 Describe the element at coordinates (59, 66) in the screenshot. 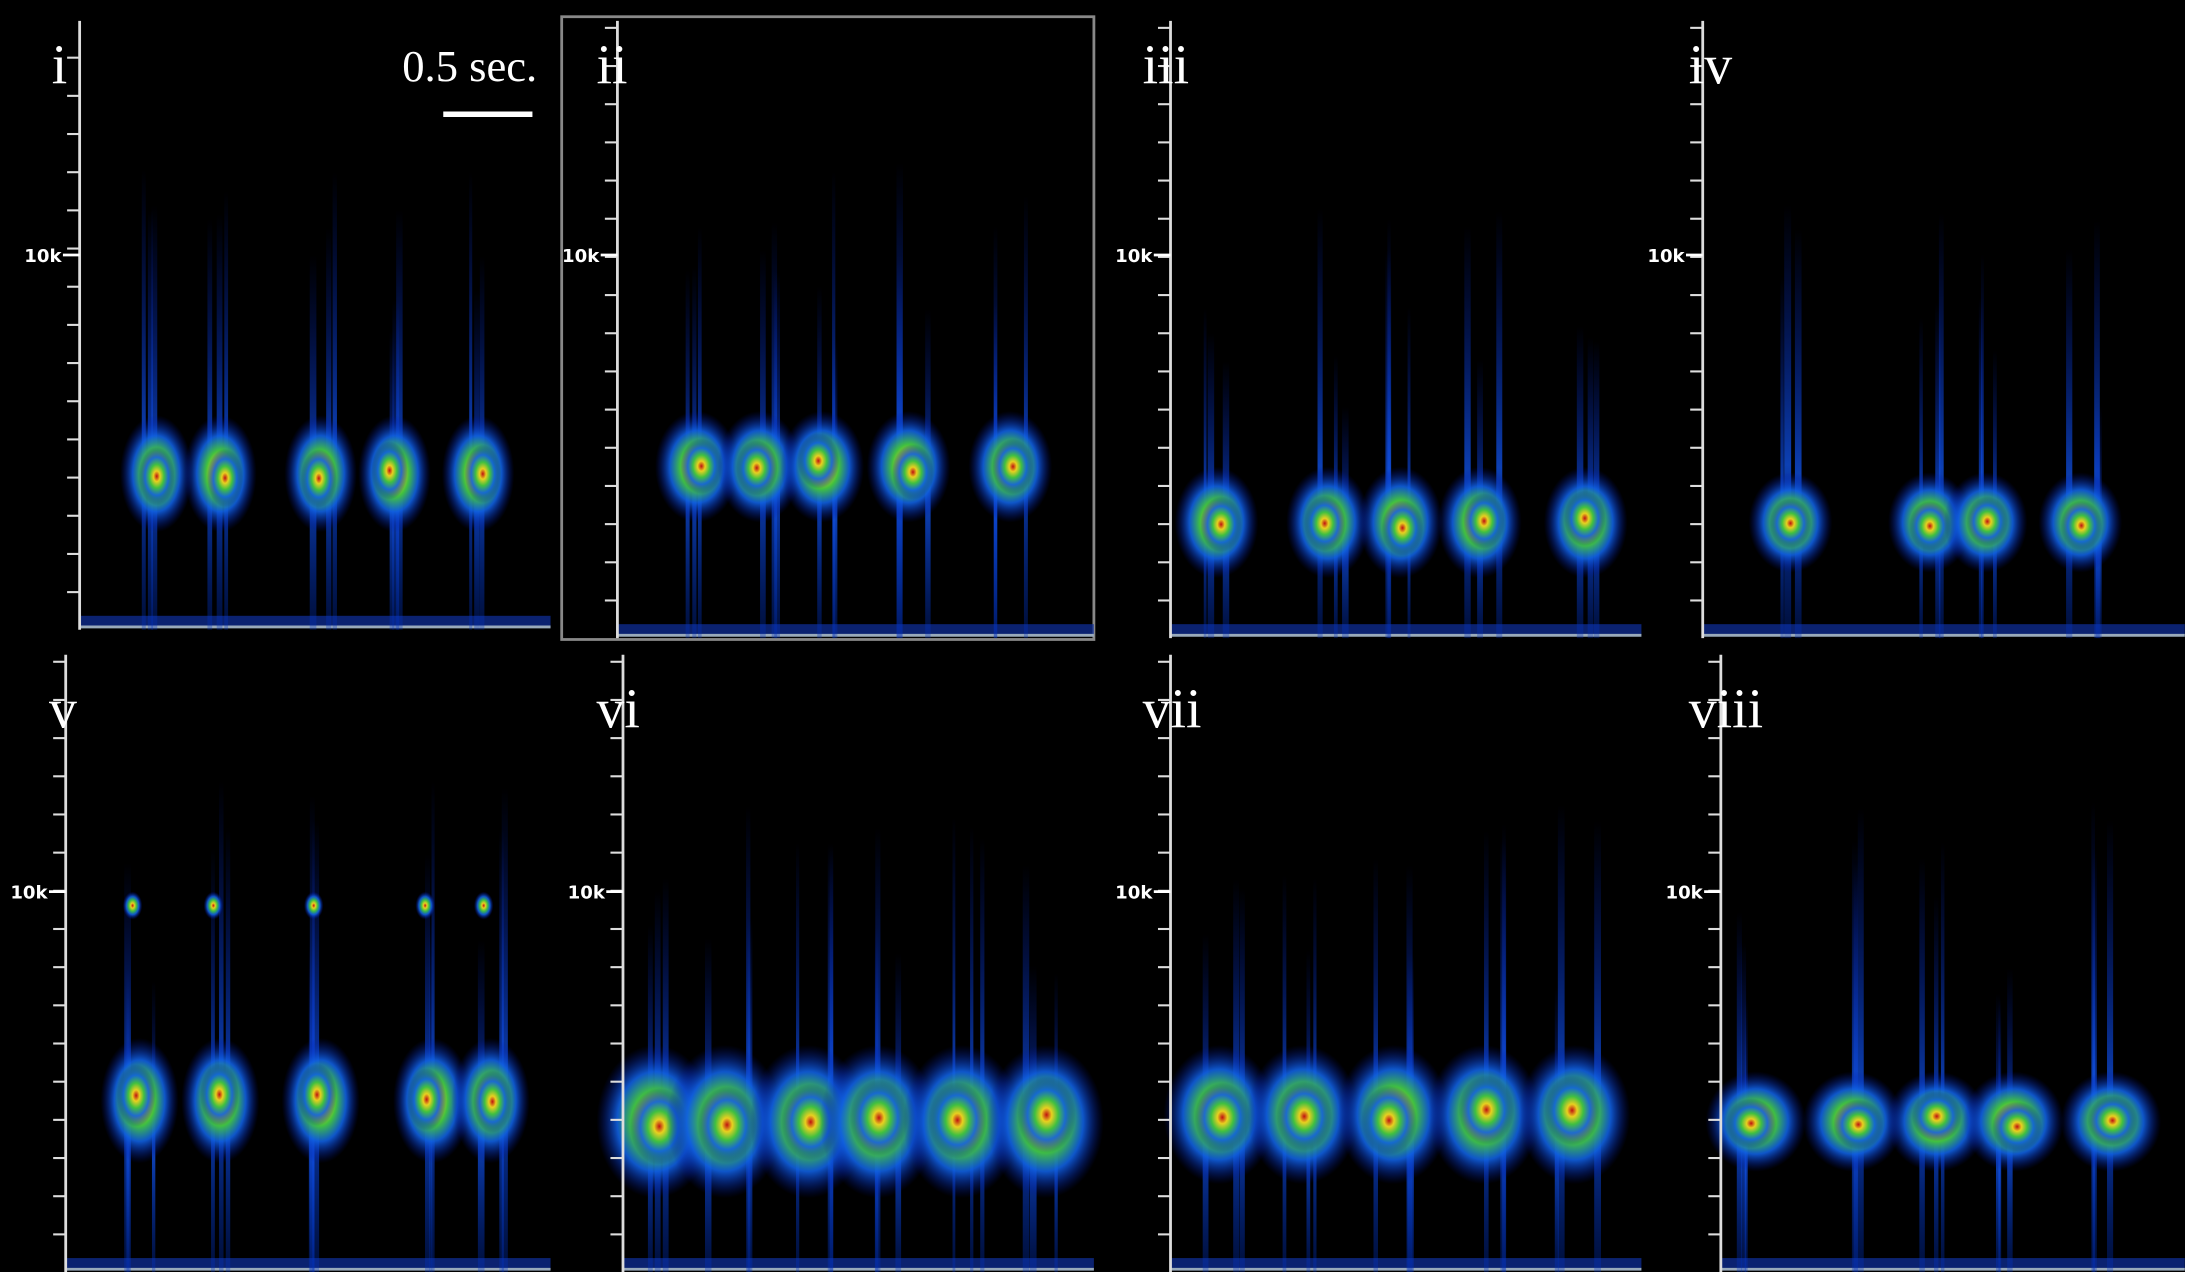

I see `panel-label: i` at that location.